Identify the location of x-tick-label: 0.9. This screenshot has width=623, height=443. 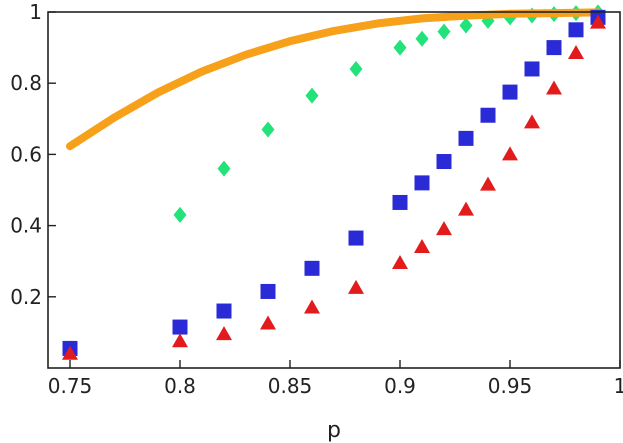
(400, 386).